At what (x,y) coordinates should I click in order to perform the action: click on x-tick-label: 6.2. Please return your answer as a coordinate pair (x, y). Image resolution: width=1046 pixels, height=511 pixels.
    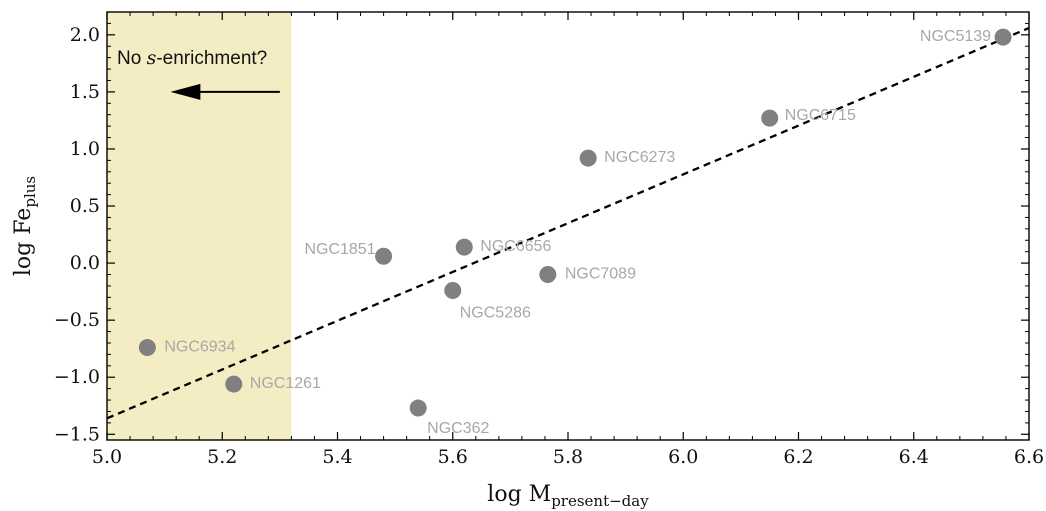
    Looking at the image, I should click on (798, 457).